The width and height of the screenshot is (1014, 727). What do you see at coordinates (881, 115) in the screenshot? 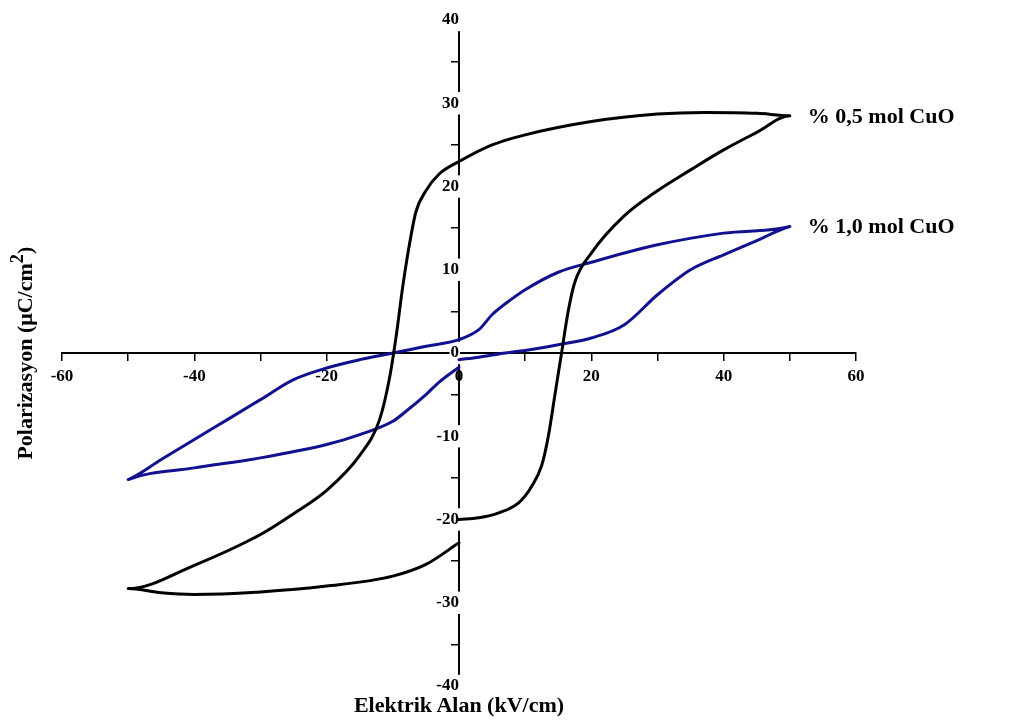
I see `series-label: % 0,5 mol CuO` at bounding box center [881, 115].